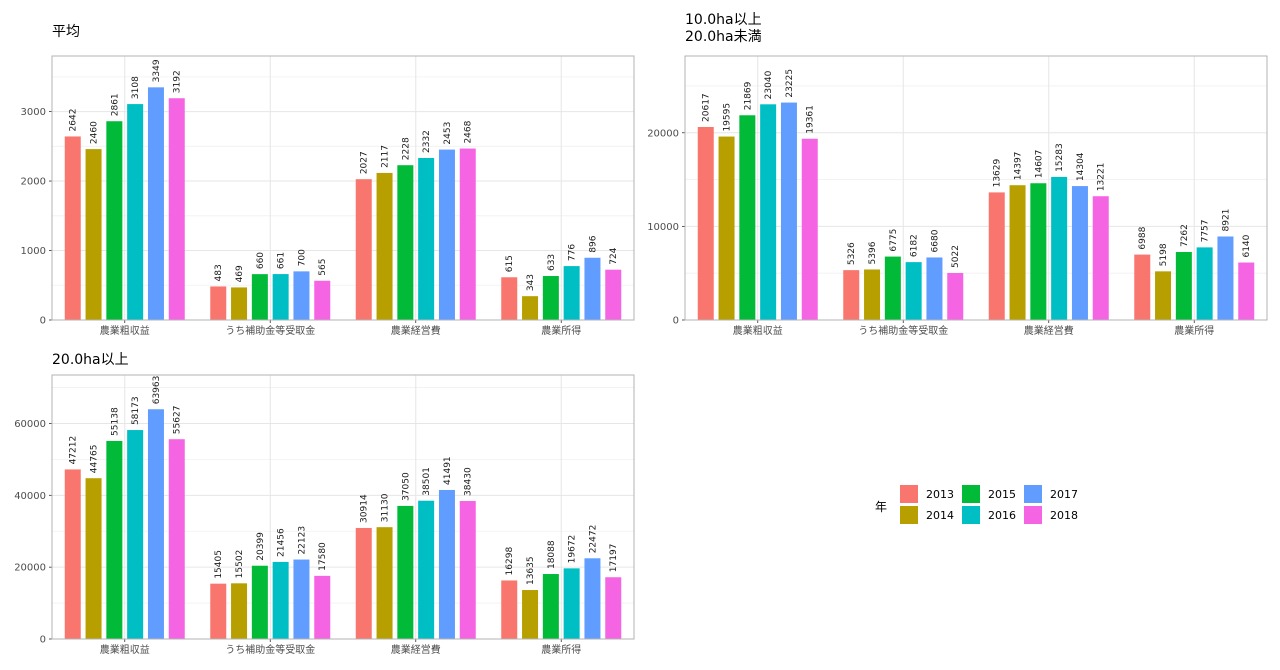 This screenshot has width=1280, height=670. What do you see at coordinates (614, 255) in the screenshot?
I see `data-label: 724` at bounding box center [614, 255].